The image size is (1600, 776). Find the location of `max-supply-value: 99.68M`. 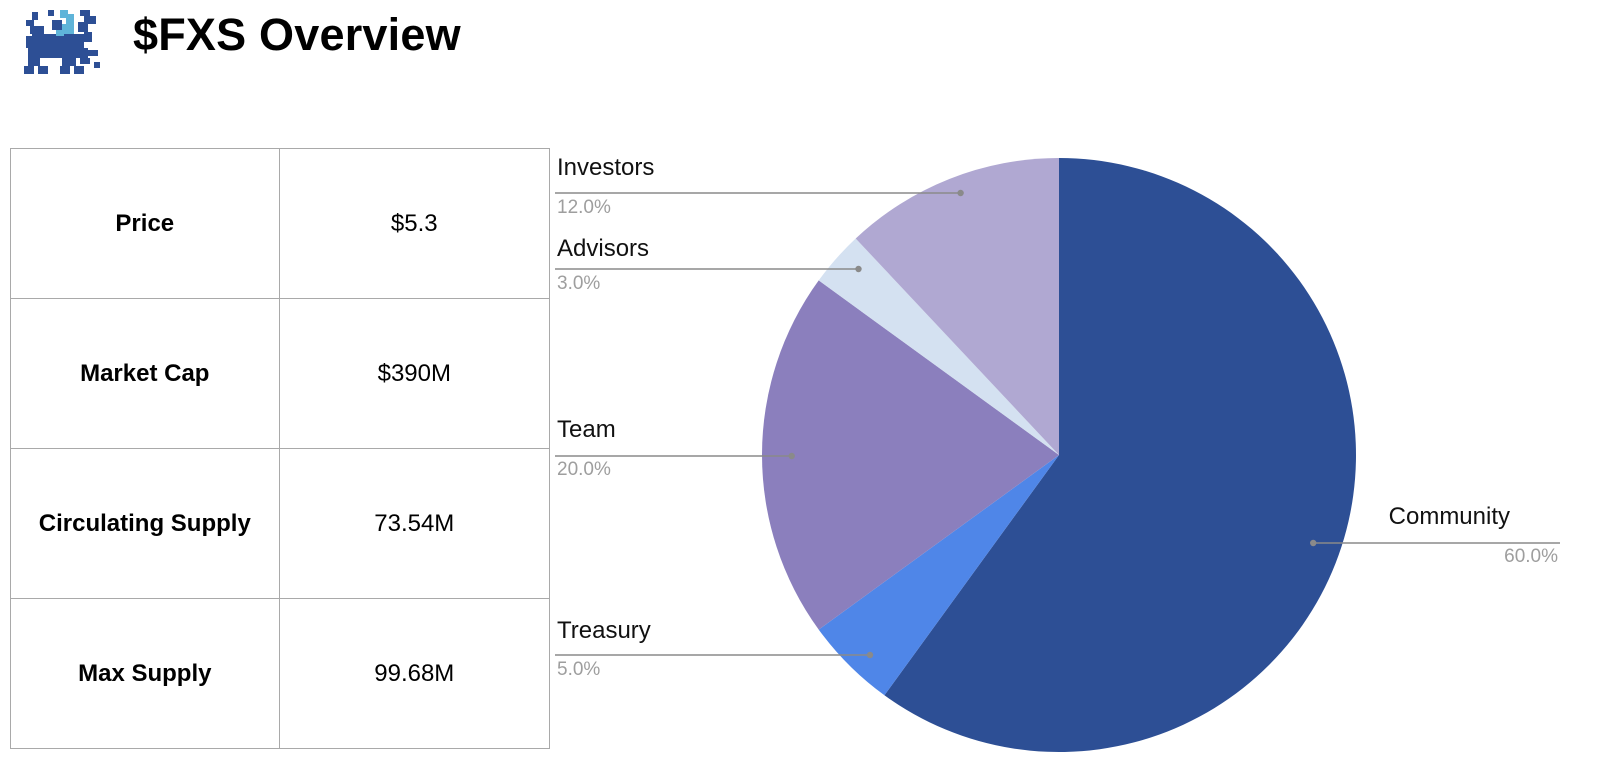

max-supply-value: 99.68M is located at coordinates (414, 673).